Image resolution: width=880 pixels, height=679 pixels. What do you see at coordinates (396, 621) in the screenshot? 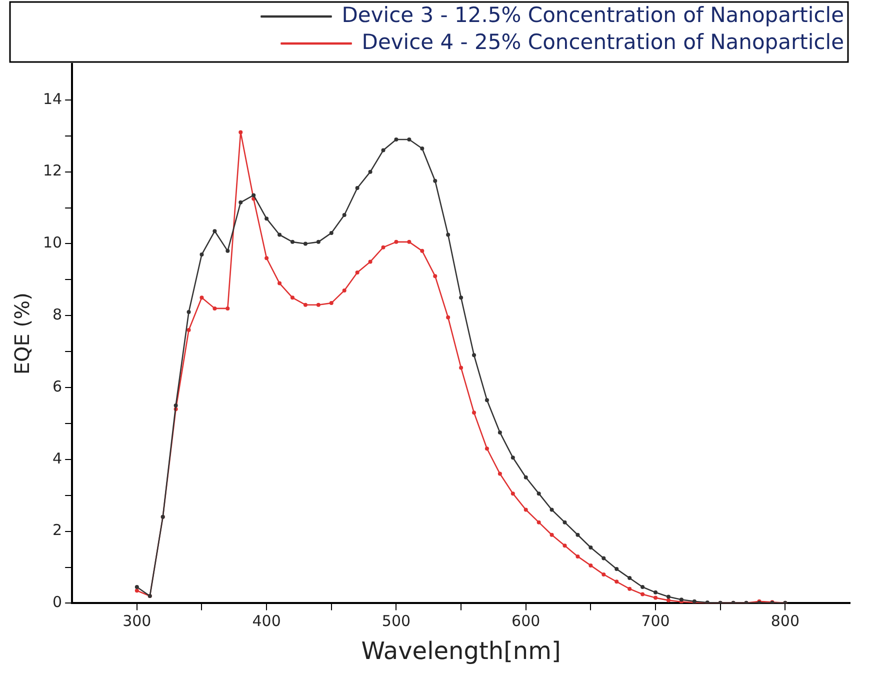
I see `x-tick-label: 500` at bounding box center [396, 621].